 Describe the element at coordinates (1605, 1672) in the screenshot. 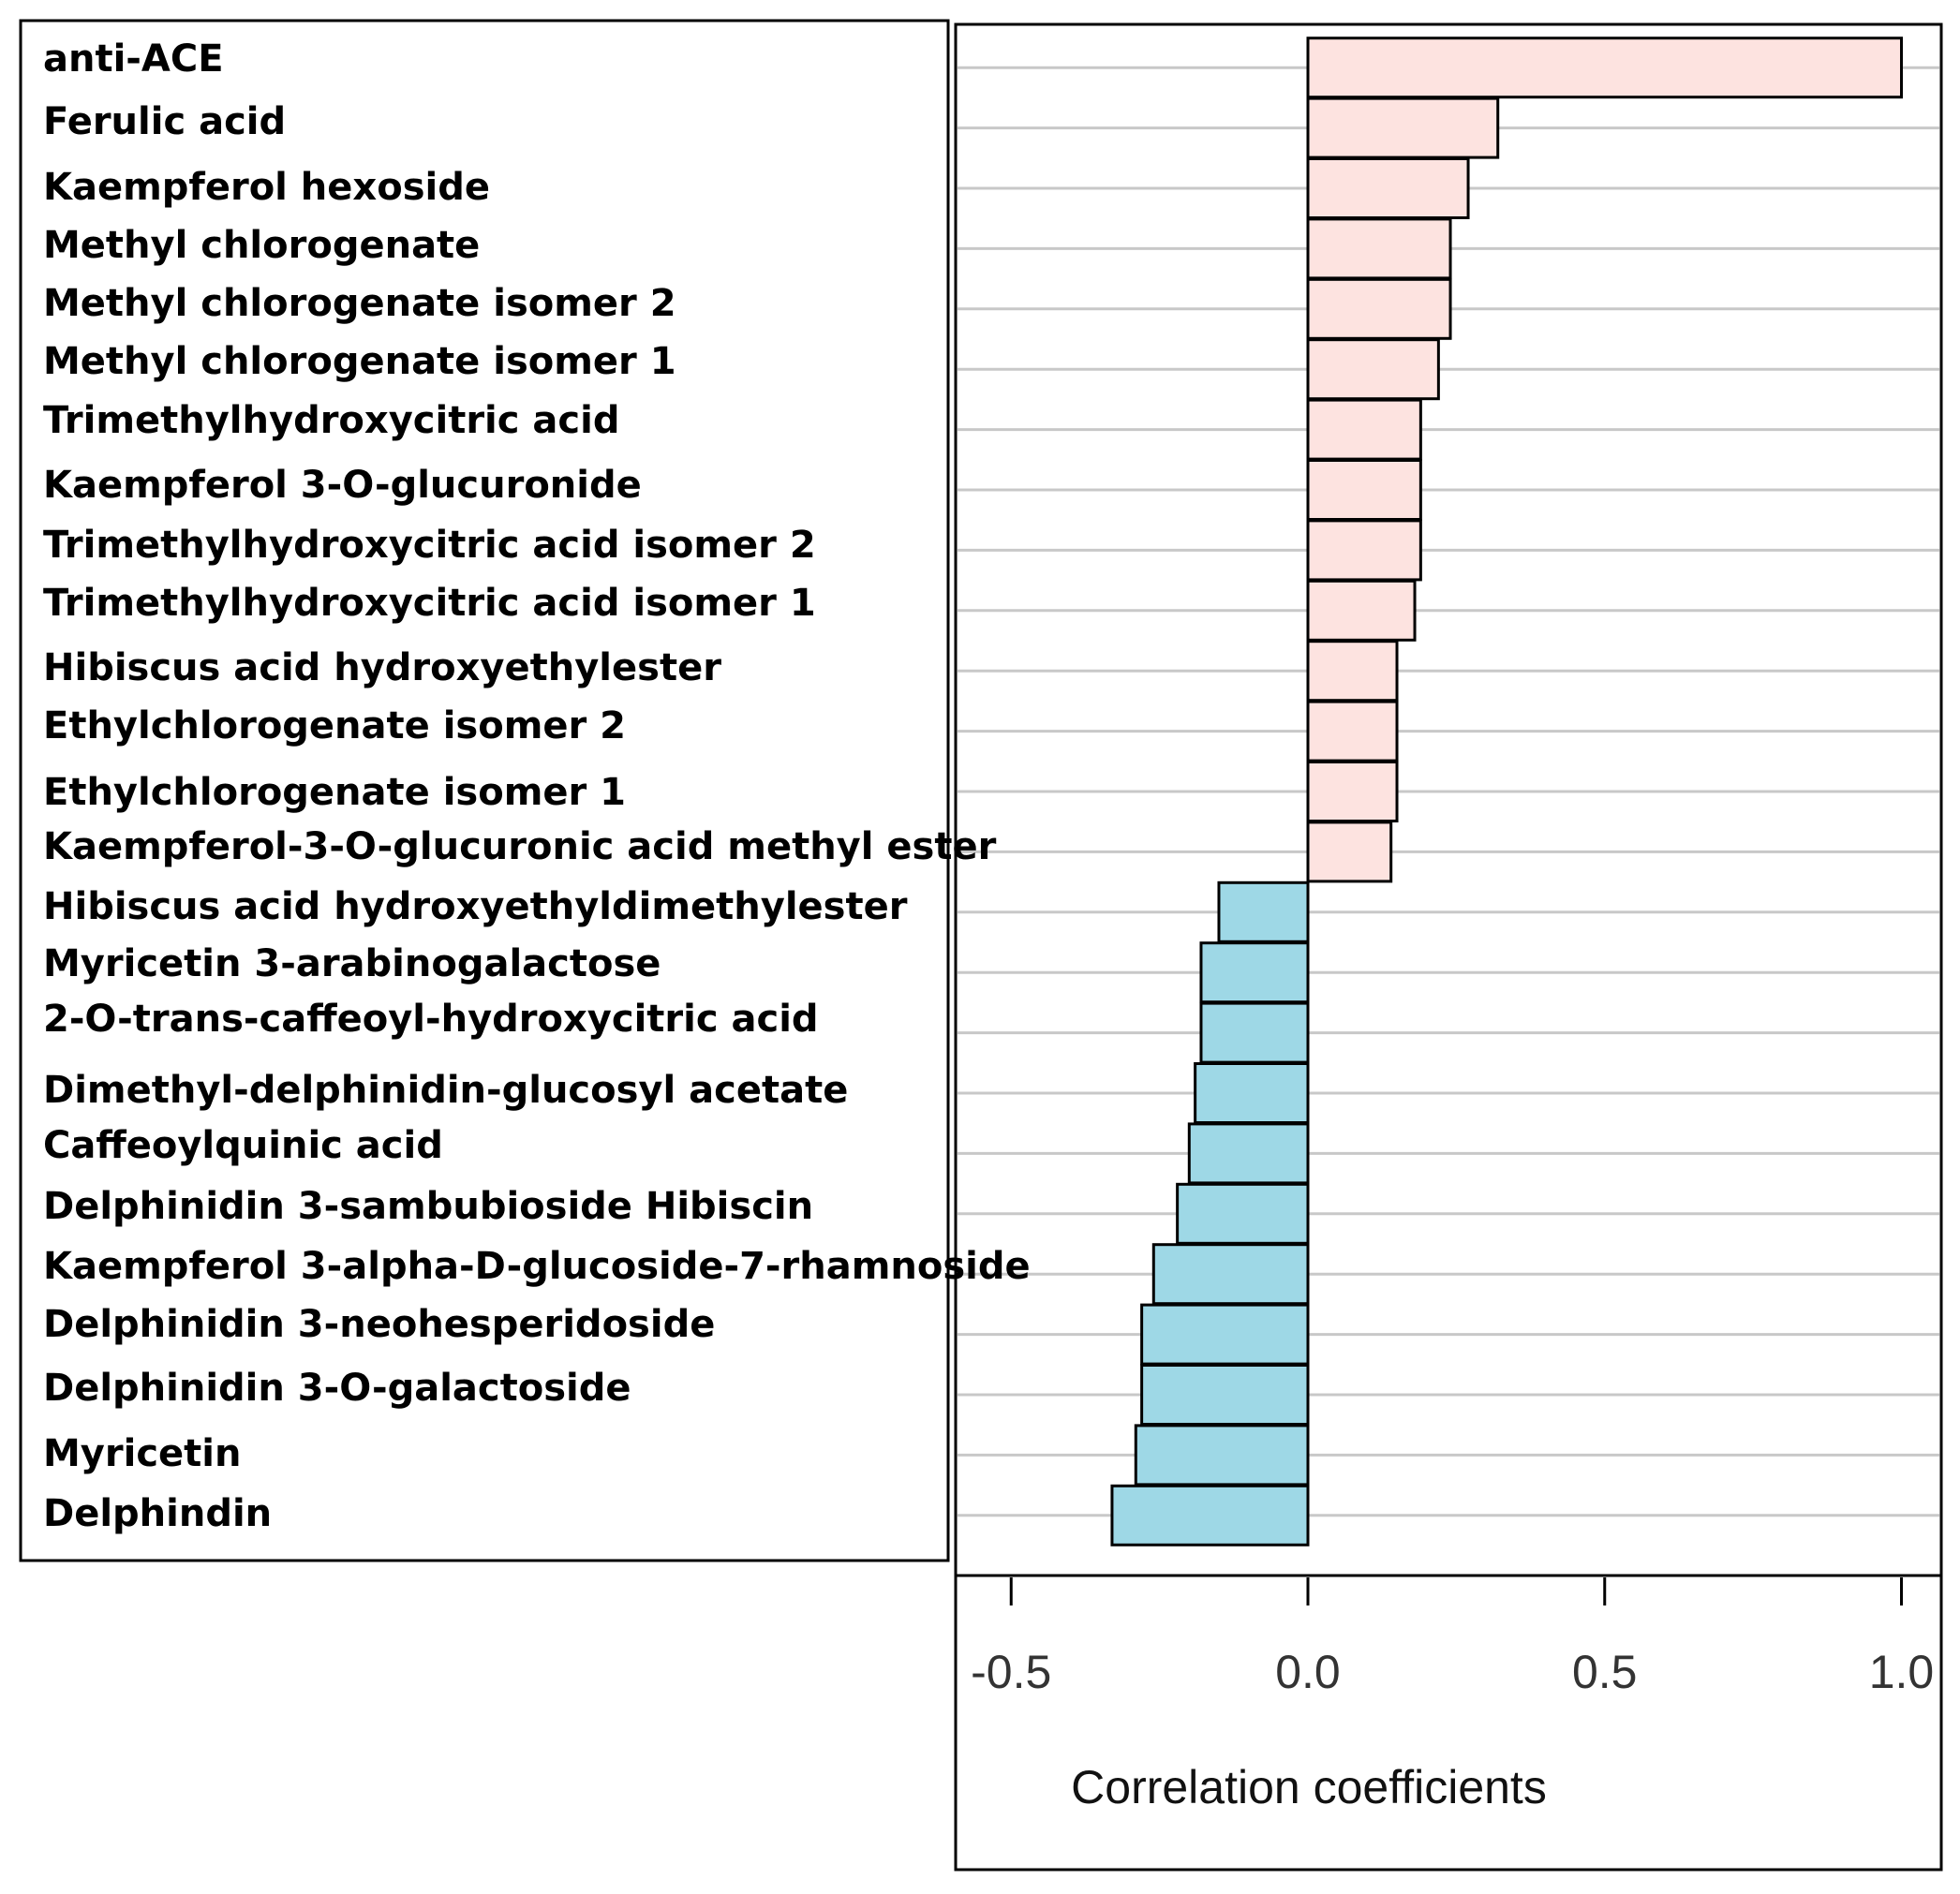

I see `x-tick-label: 0.5` at that location.